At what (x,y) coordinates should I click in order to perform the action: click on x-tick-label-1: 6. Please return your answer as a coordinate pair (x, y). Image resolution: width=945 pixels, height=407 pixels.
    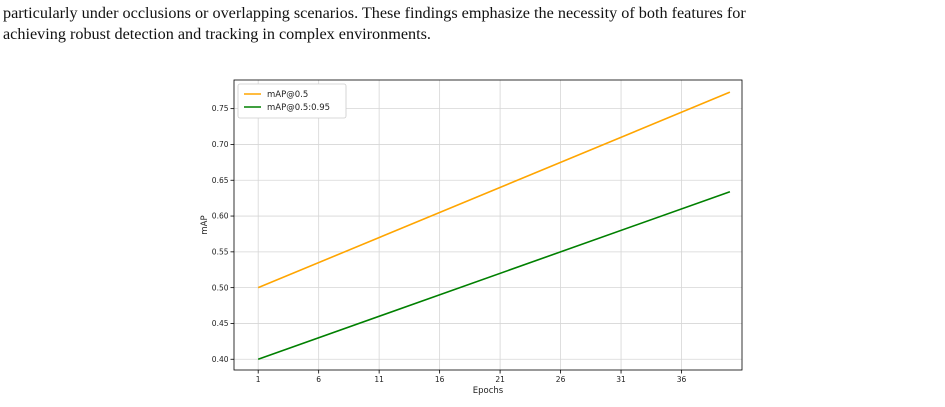
    Looking at the image, I should click on (318, 379).